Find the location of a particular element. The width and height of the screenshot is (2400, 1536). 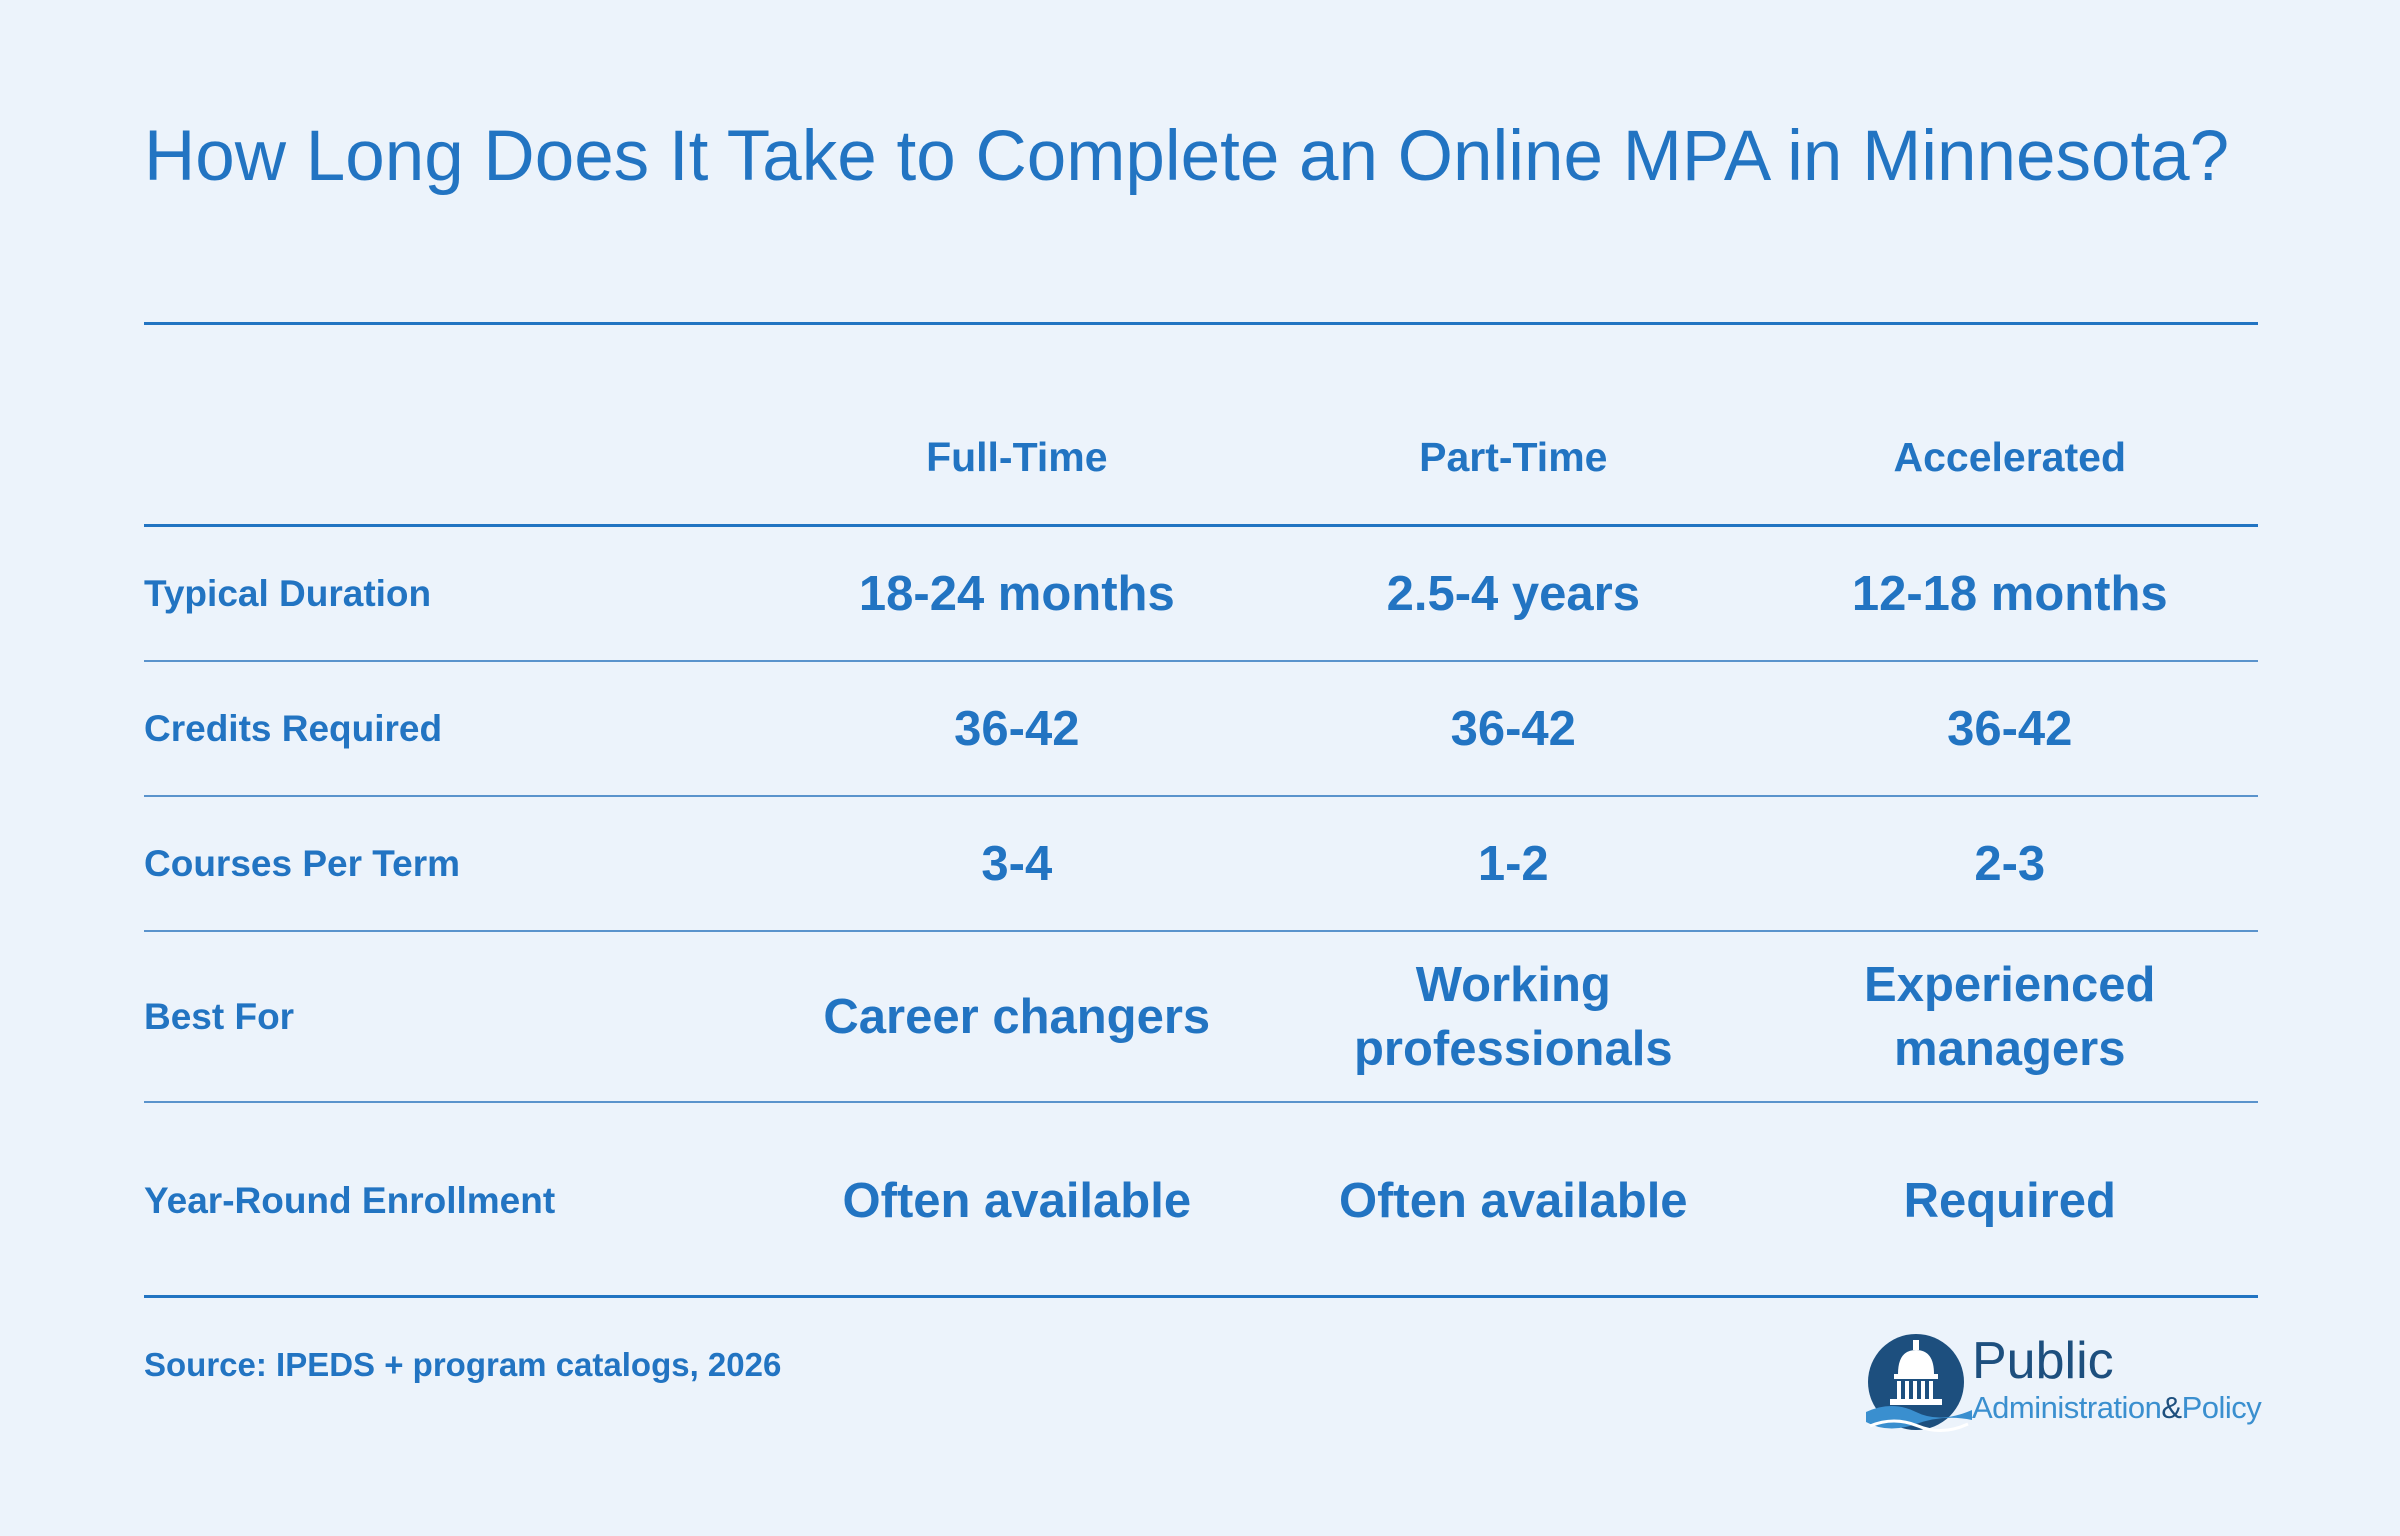

table-row-credits-required: Credits Required 36-42 36-42 36-42 is located at coordinates (1201, 729).